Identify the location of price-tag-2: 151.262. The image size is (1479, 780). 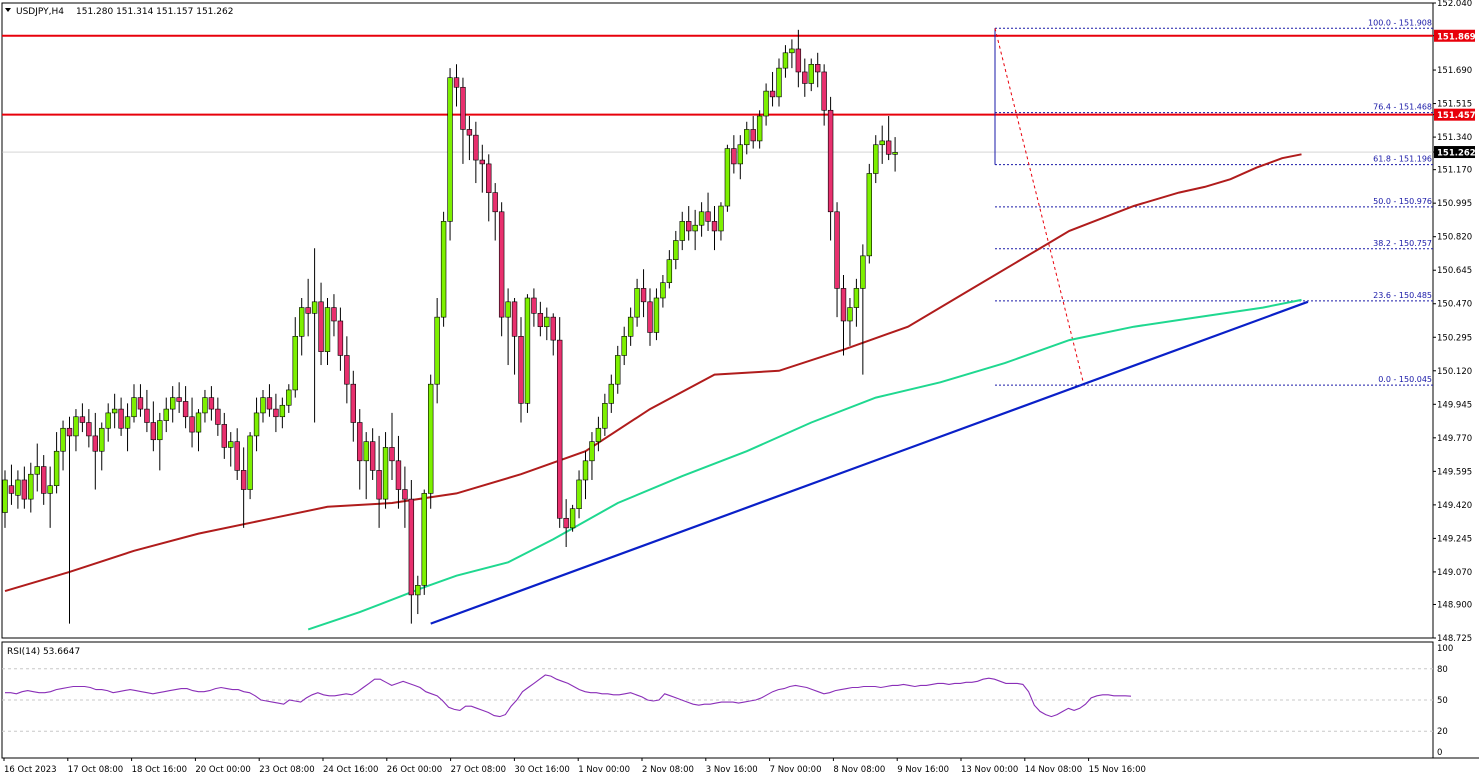
(1456, 154).